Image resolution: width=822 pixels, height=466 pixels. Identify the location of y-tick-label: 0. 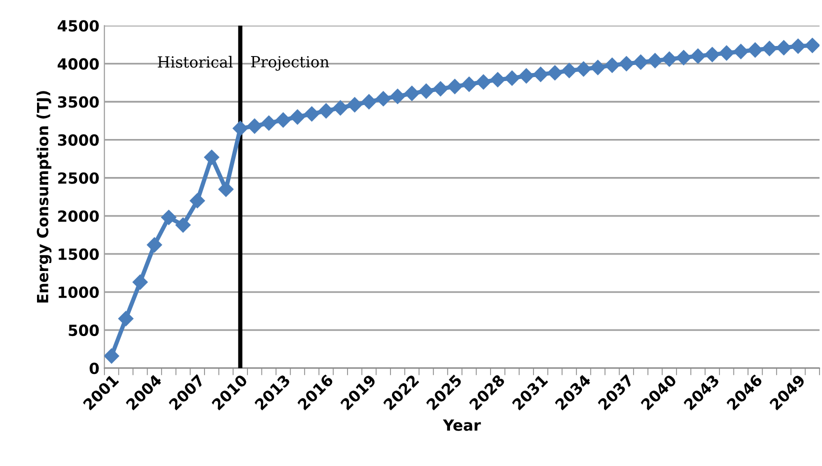
(94, 368).